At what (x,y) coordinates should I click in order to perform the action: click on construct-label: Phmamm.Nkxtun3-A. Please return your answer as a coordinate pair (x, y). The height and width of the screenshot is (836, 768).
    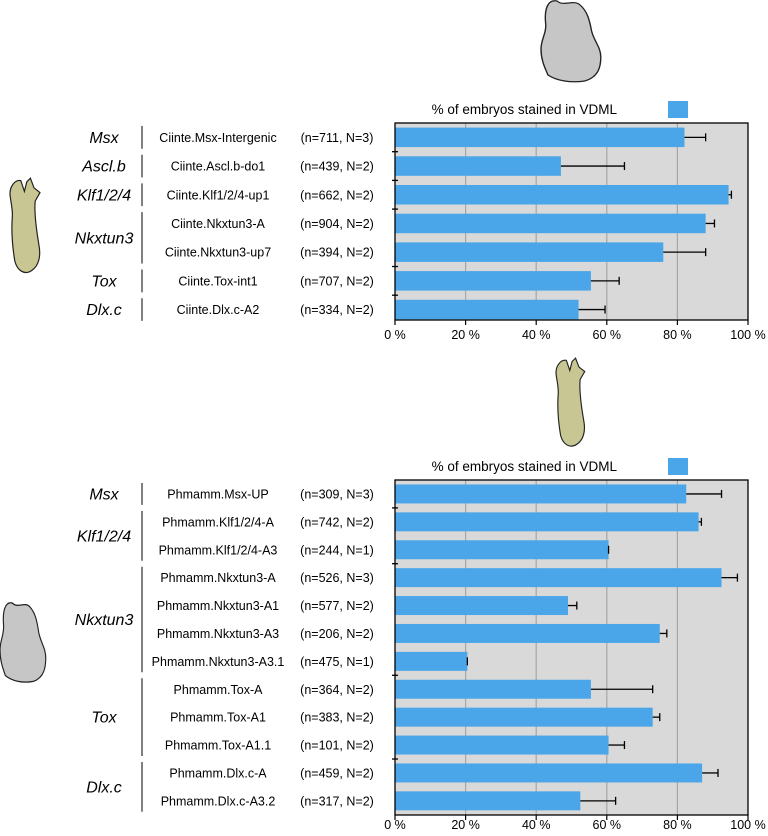
    Looking at the image, I should click on (218, 578).